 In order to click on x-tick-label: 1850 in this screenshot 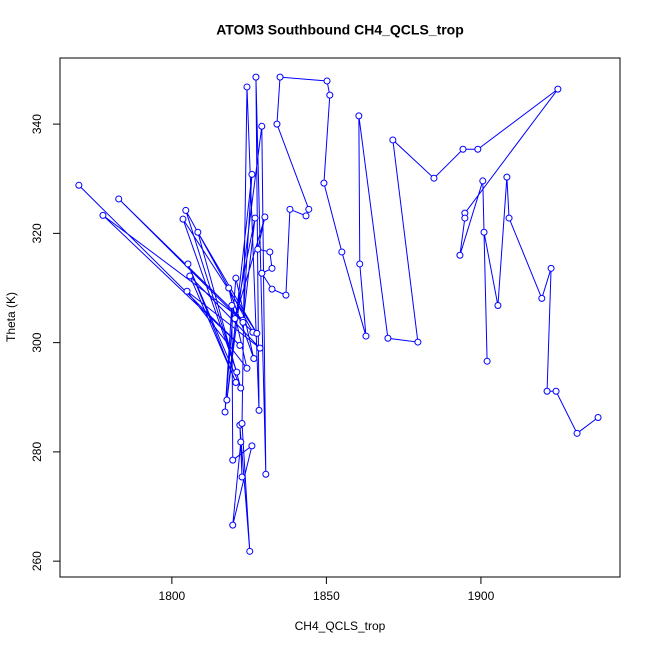, I will do `click(326, 596)`.